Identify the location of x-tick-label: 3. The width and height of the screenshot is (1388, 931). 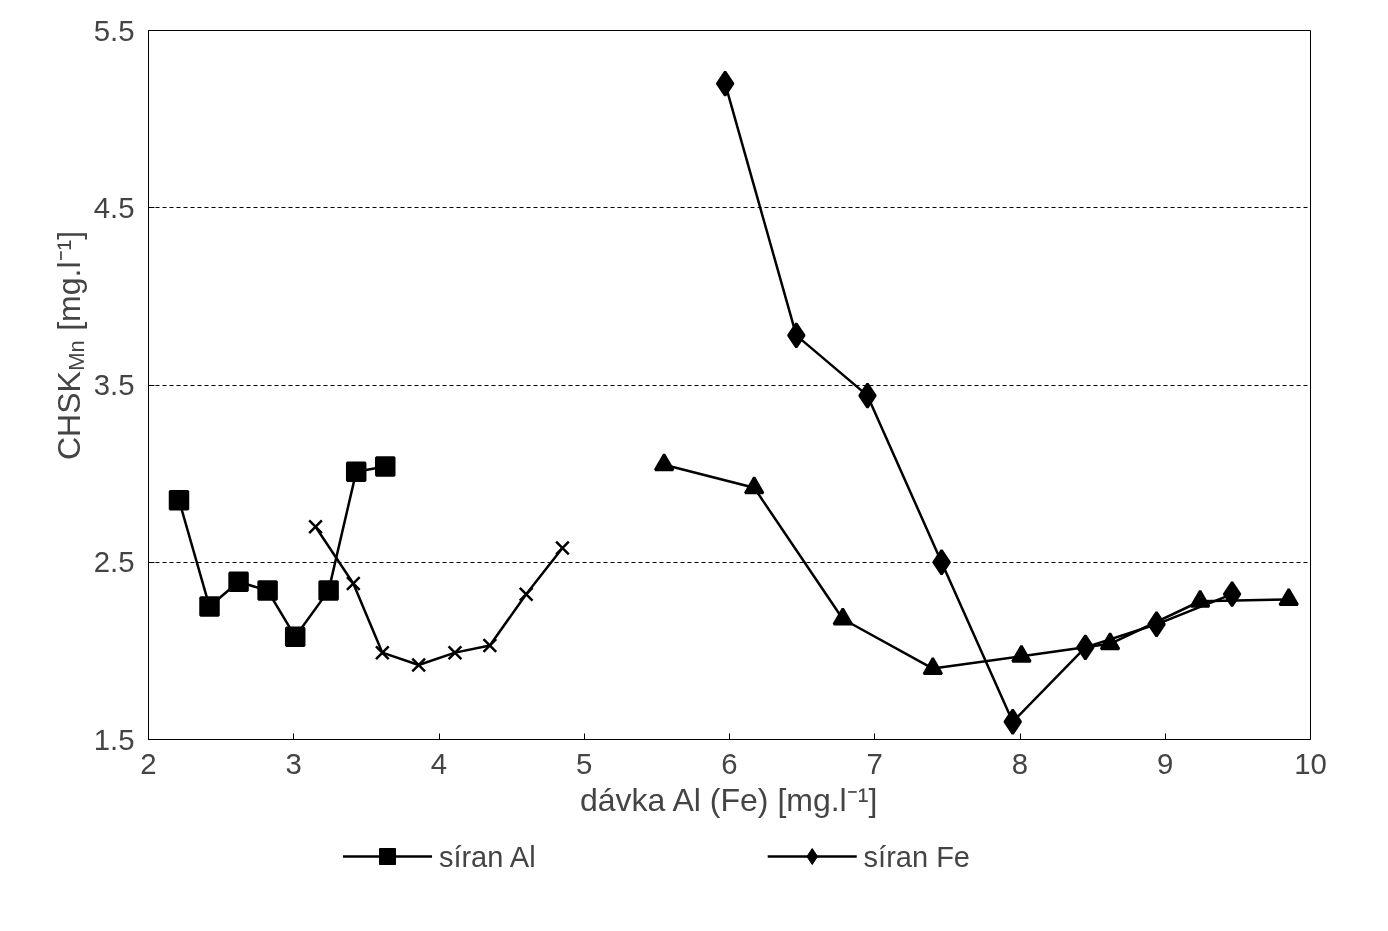
(293, 763).